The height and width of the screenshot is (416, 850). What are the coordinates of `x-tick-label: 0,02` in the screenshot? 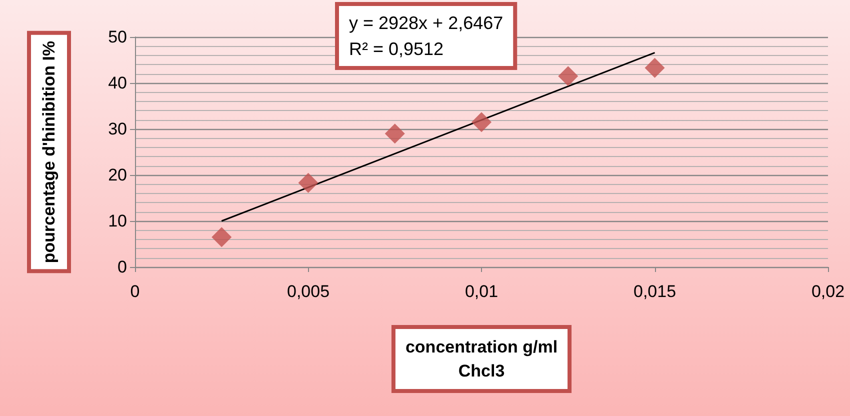 It's located at (828, 291).